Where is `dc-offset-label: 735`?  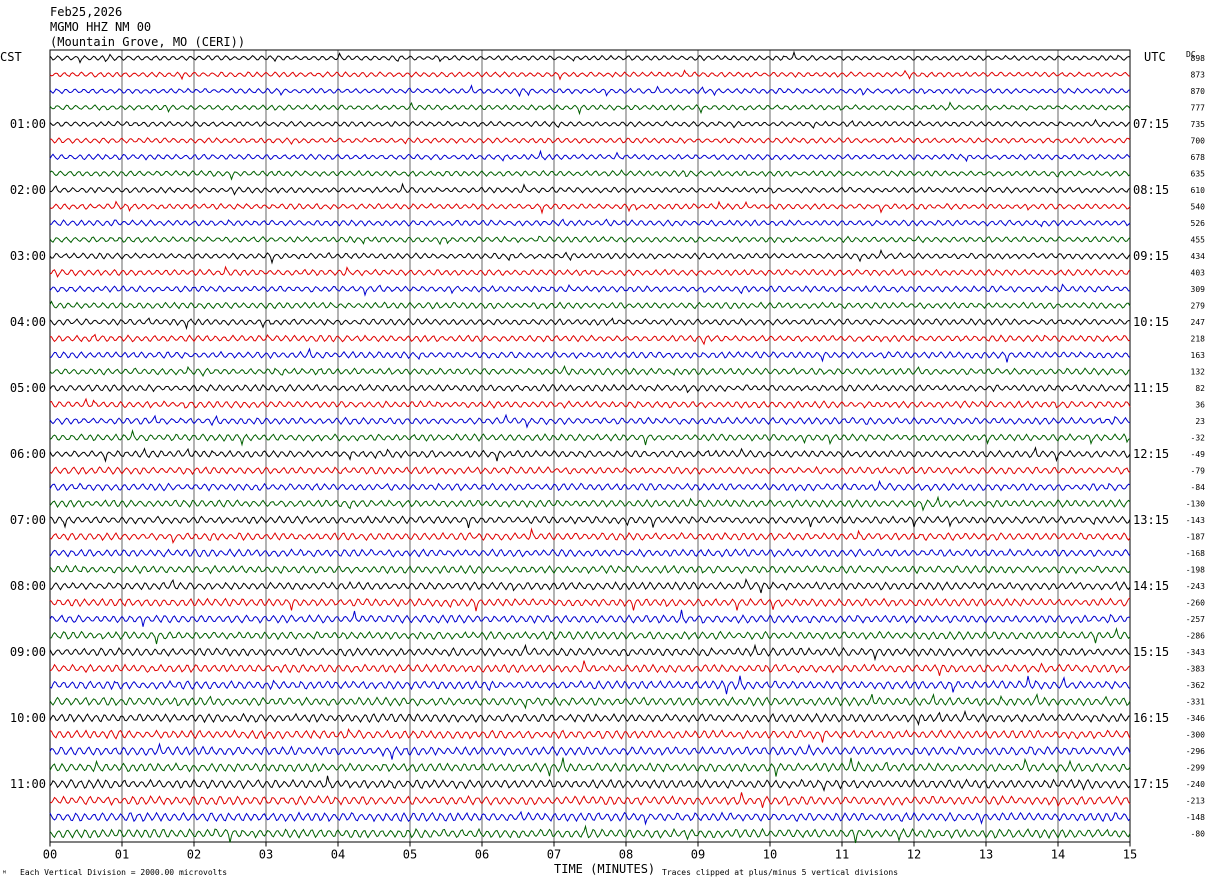
dc-offset-label: 735 is located at coordinates (1198, 124).